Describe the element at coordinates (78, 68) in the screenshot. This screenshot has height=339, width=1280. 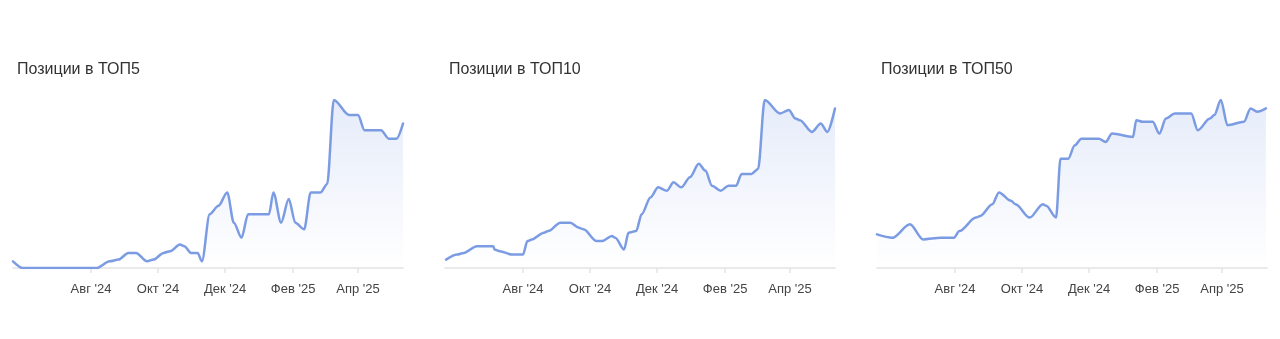
I see `chart-title: Позиции в ТОП5` at that location.